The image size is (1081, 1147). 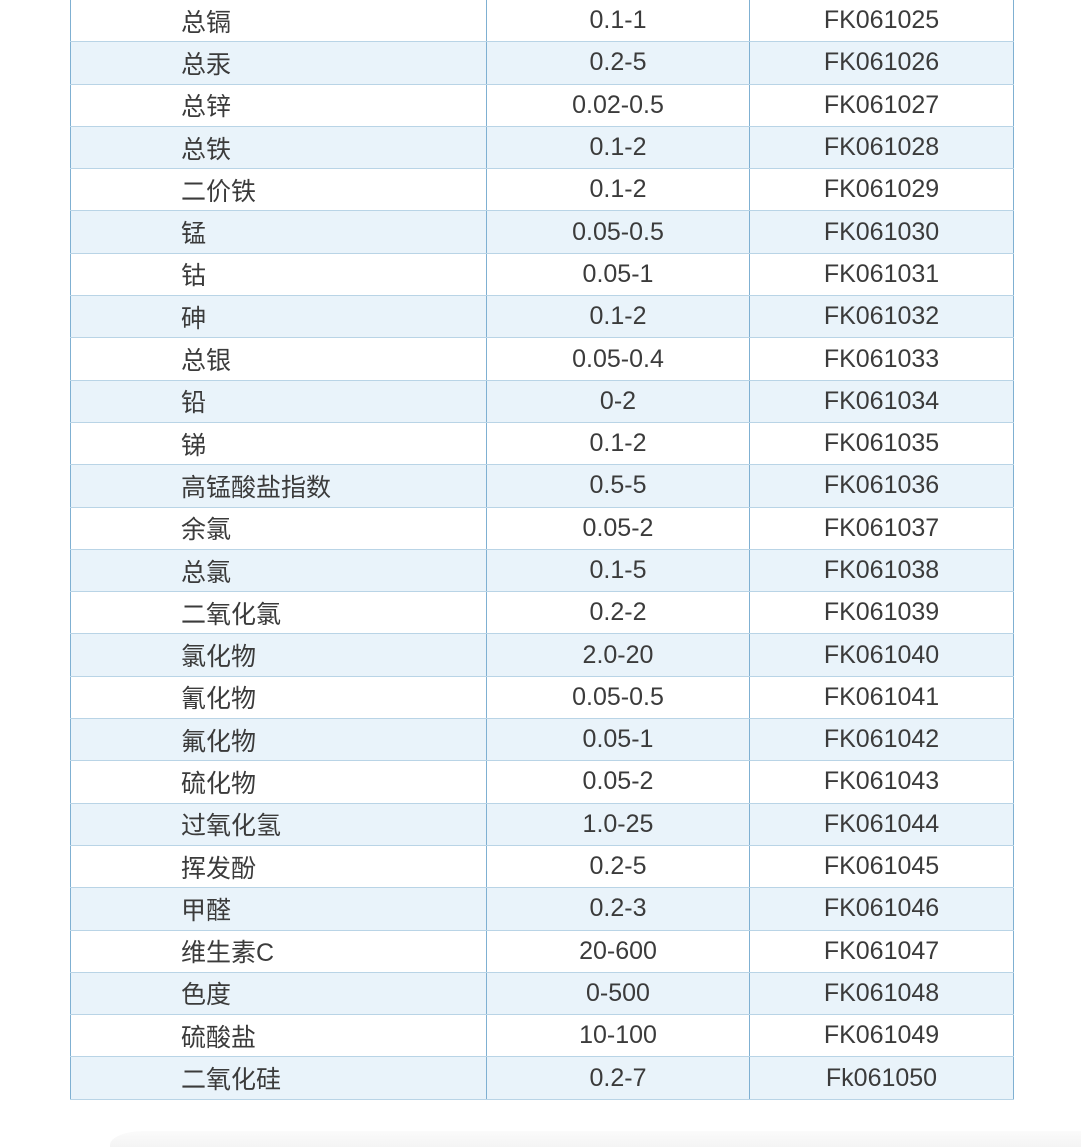 I want to click on table-row: 氯化物 2.0-20 FK061040, so click(x=542, y=655).